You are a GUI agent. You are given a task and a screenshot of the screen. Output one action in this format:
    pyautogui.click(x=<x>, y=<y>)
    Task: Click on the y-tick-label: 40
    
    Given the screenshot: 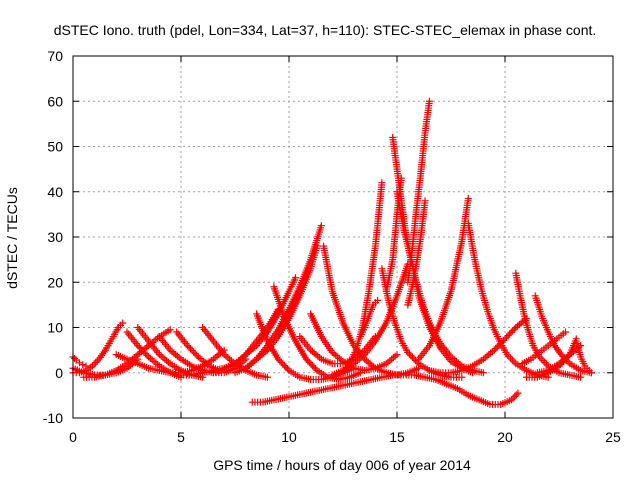 What is the action you would take?
    pyautogui.click(x=55, y=192)
    